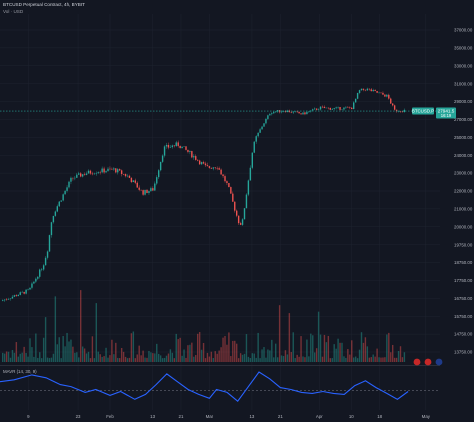 The height and width of the screenshot is (422, 474). What do you see at coordinates (78, 416) in the screenshot?
I see `x-tick-label: 23` at bounding box center [78, 416].